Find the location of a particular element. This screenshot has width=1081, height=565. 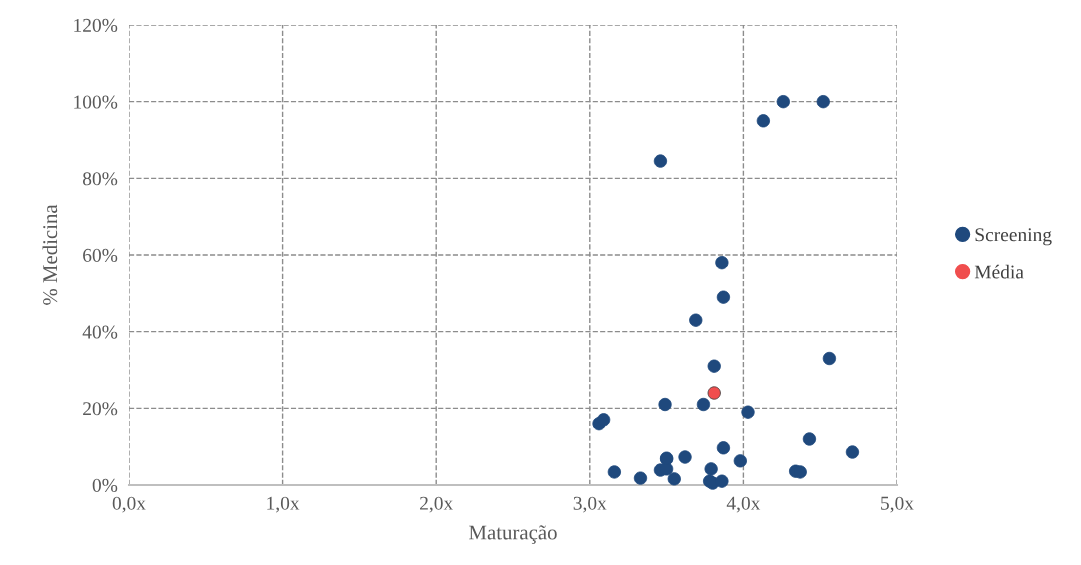

y-tick-label: 0% is located at coordinates (105, 485).